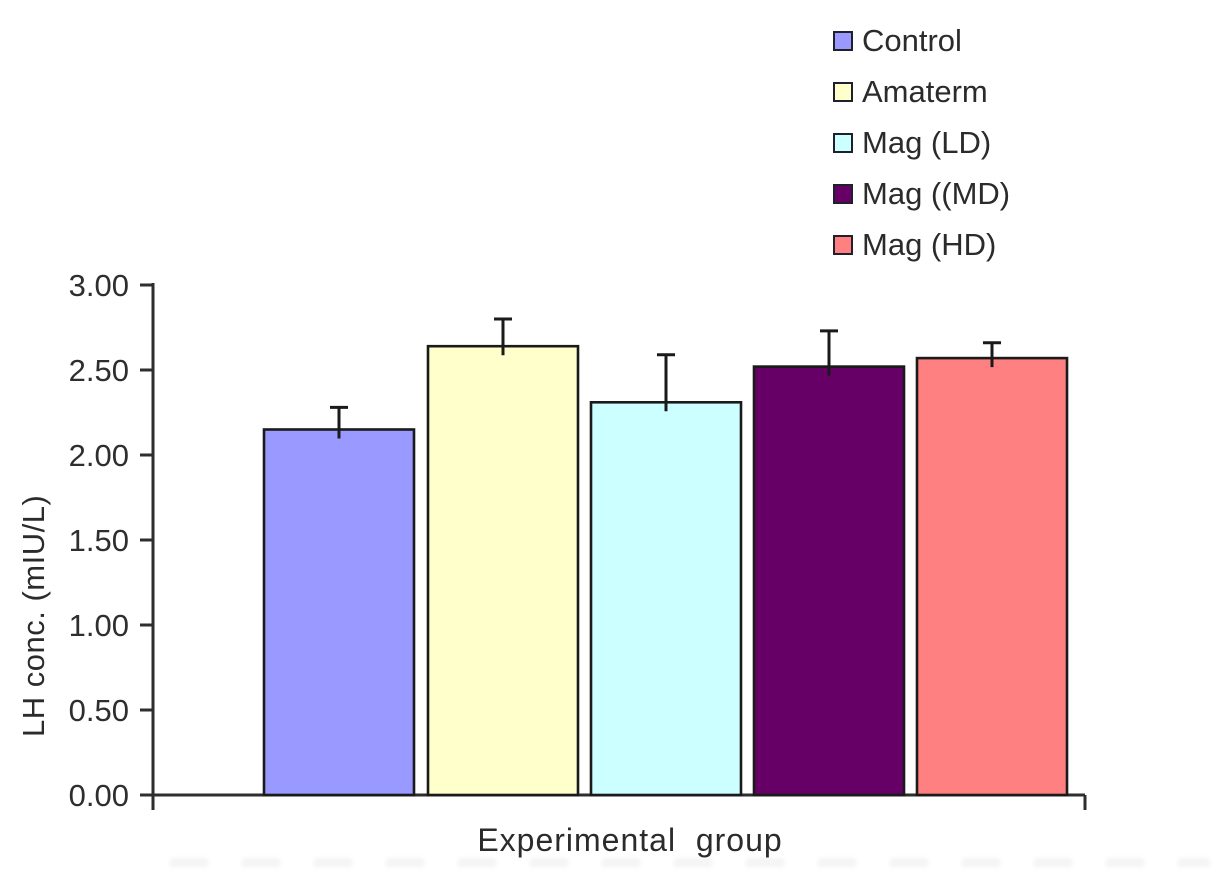 The height and width of the screenshot is (894, 1224). What do you see at coordinates (829, 581) in the screenshot?
I see `bar-mag-md` at bounding box center [829, 581].